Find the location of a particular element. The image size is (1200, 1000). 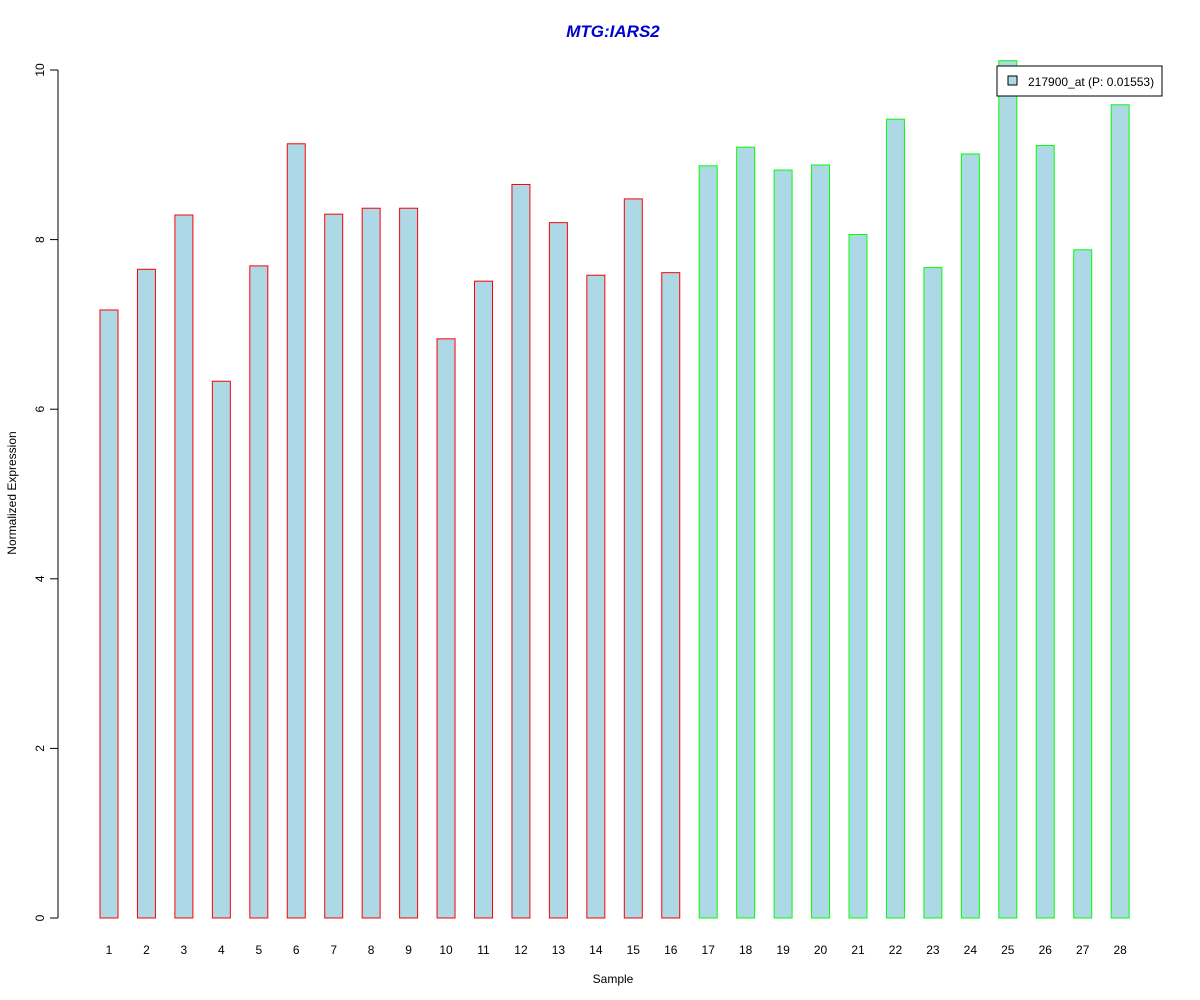

y-tick-label: 6 is located at coordinates (40, 409).